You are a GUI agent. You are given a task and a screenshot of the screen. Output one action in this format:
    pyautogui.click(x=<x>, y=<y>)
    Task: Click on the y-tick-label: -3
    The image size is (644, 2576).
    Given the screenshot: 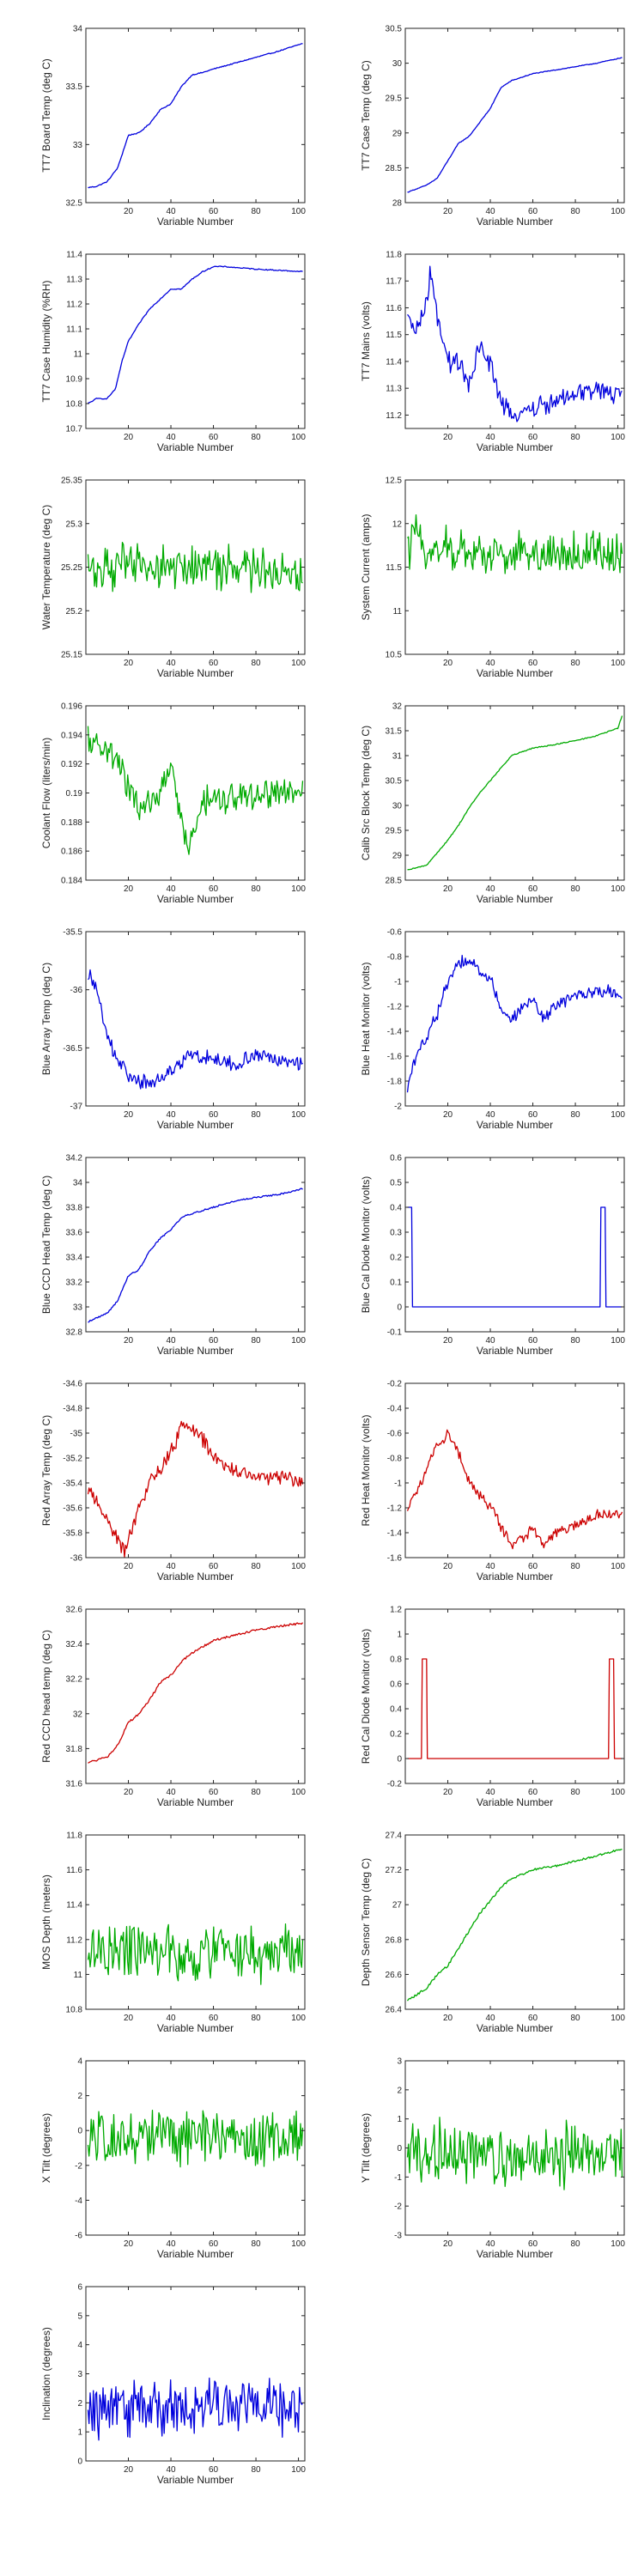 What is the action you would take?
    pyautogui.click(x=398, y=2236)
    